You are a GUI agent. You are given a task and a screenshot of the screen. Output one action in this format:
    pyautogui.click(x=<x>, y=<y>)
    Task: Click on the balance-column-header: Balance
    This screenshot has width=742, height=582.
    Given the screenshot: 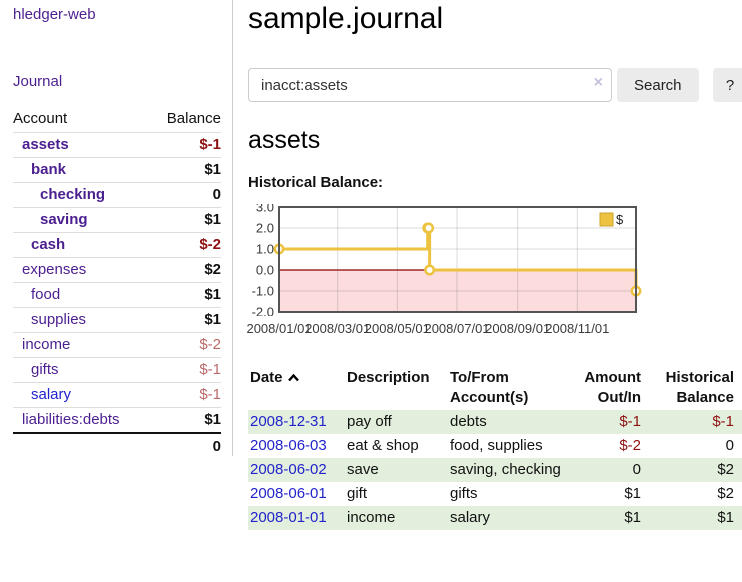 What is the action you would take?
    pyautogui.click(x=193, y=118)
    